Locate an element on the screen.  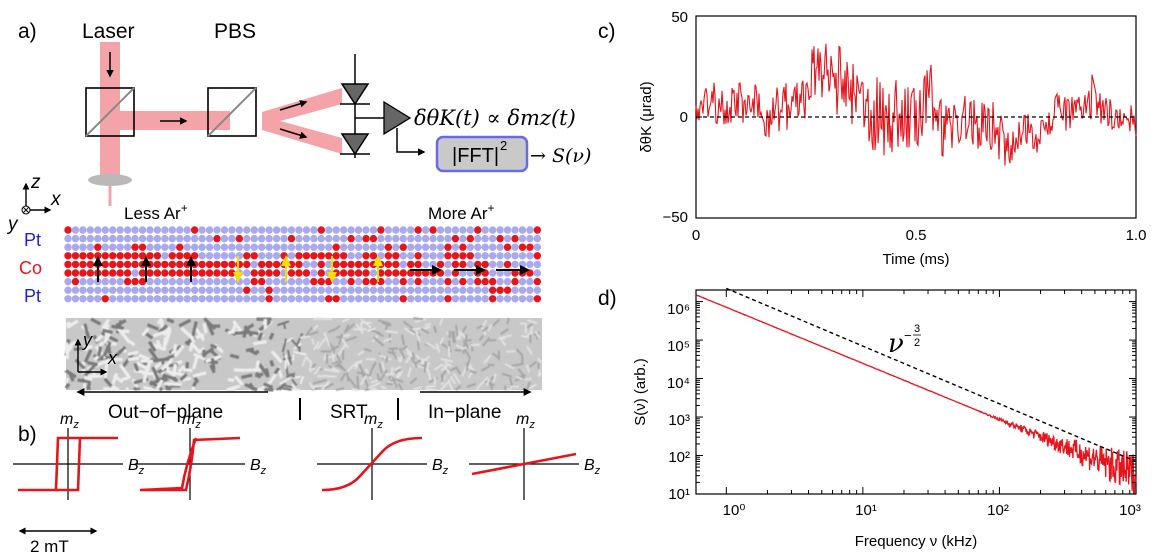
xtick-1e2: 10² is located at coordinates (998, 510).